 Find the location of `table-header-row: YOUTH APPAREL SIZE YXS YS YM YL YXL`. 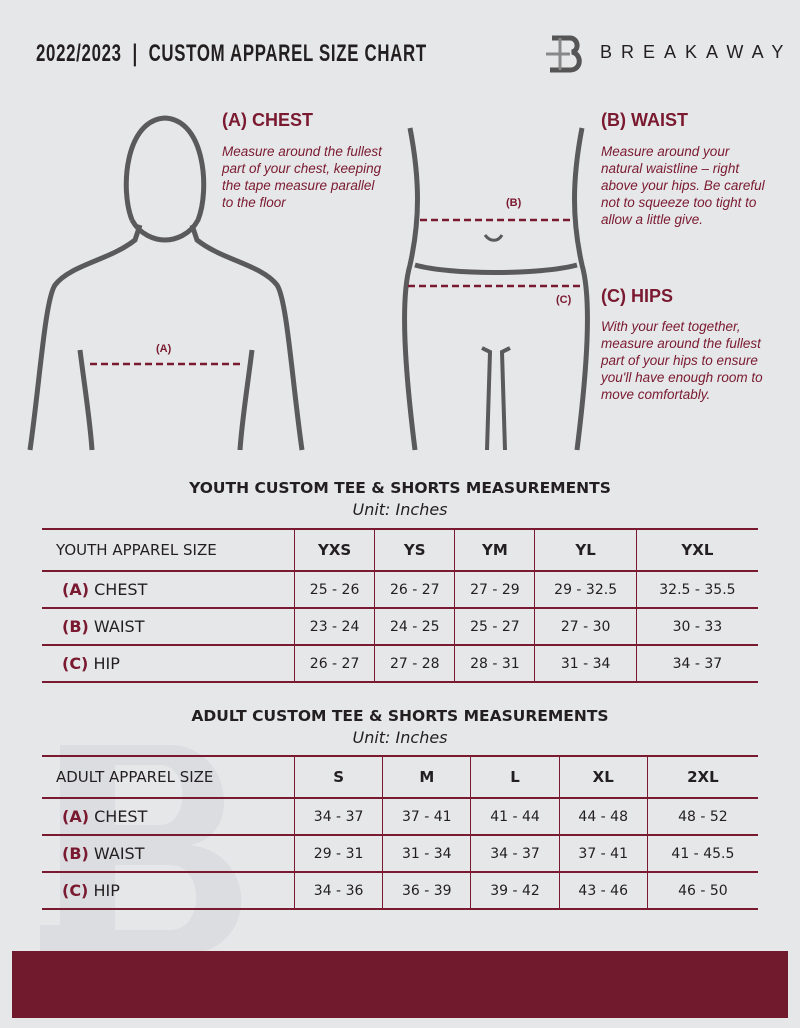

table-header-row: YOUTH APPAREL SIZE YXS YS YM YL YXL is located at coordinates (400, 550).